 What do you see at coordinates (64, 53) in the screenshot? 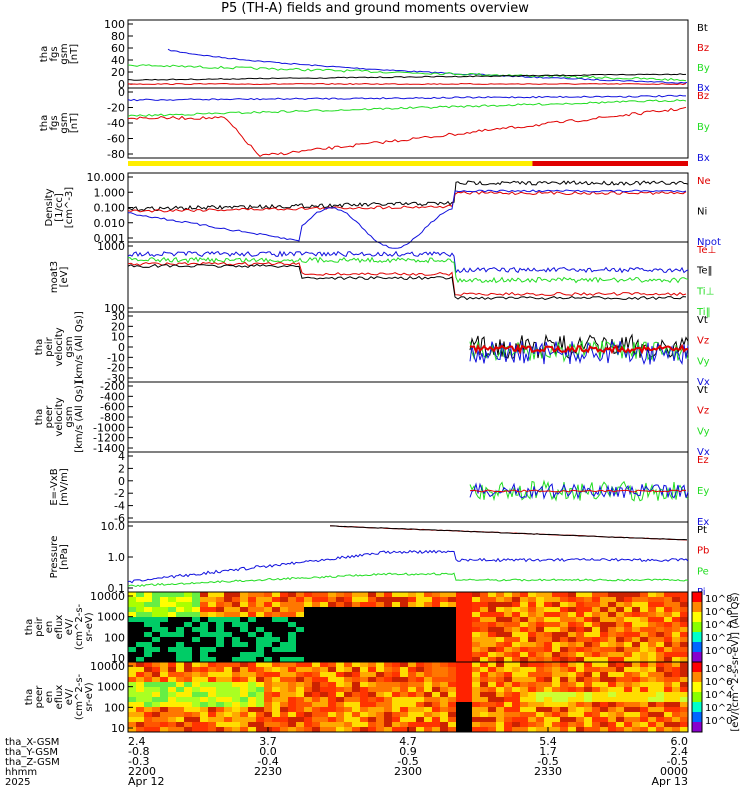
I see `y-label-line: gsm` at bounding box center [64, 53].